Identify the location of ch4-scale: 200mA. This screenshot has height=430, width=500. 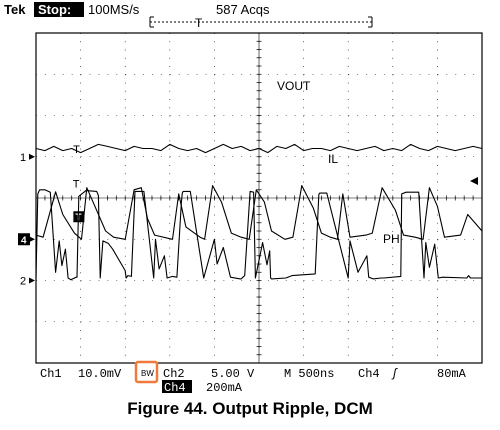
(224, 388).